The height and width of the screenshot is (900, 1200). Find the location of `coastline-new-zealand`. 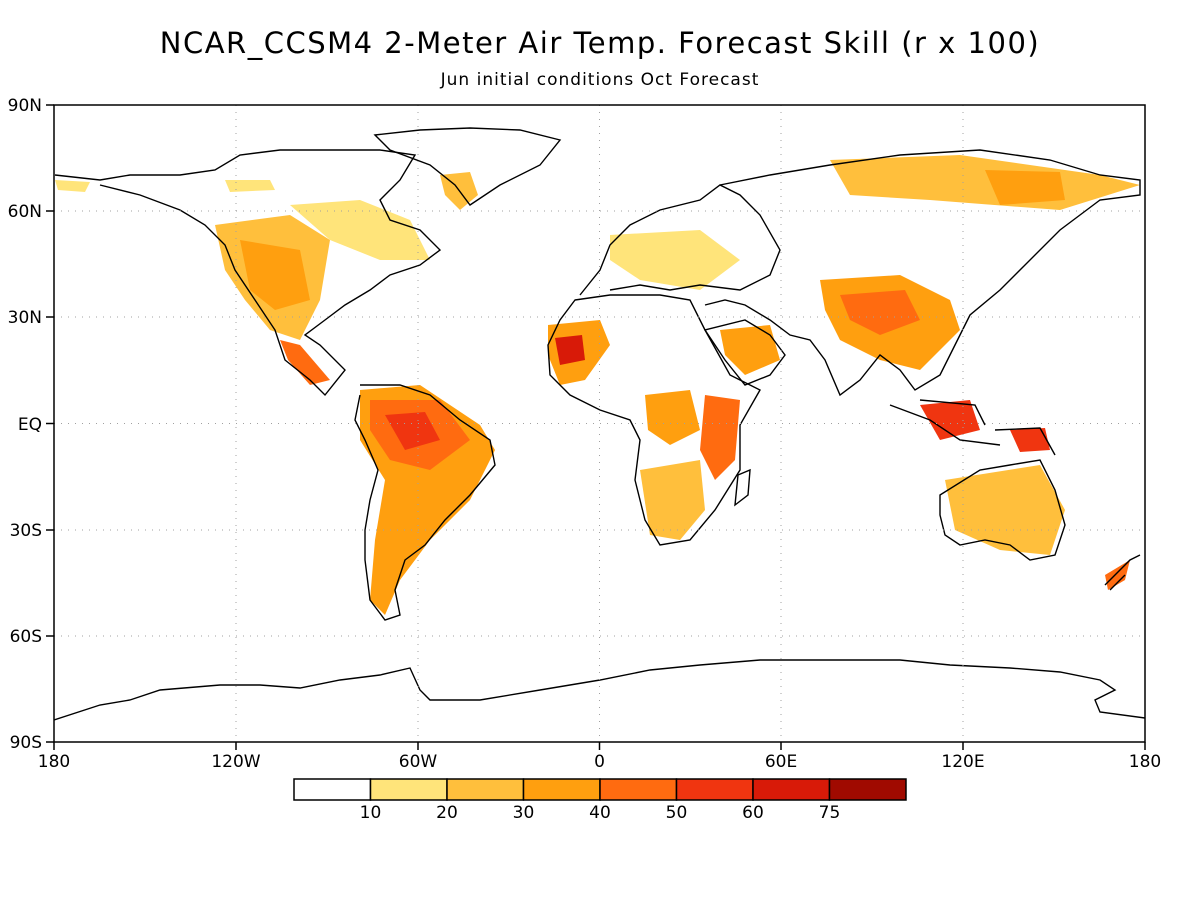

coastline-new-zealand is located at coordinates (1122, 572).